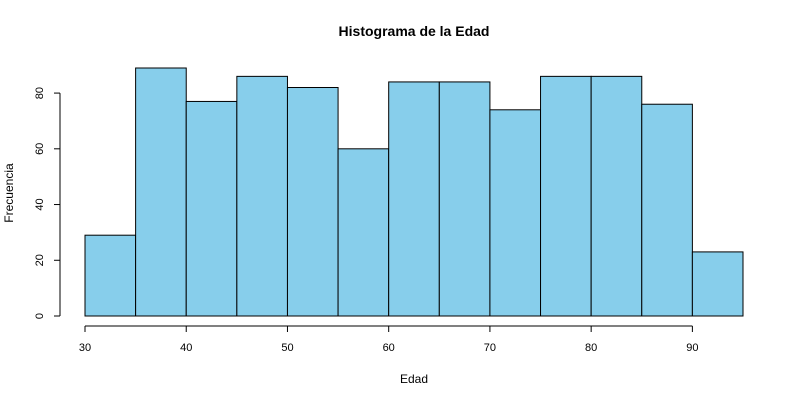 This screenshot has width=800, height=400. What do you see at coordinates (591, 348) in the screenshot?
I see `x-tick-label: 80` at bounding box center [591, 348].